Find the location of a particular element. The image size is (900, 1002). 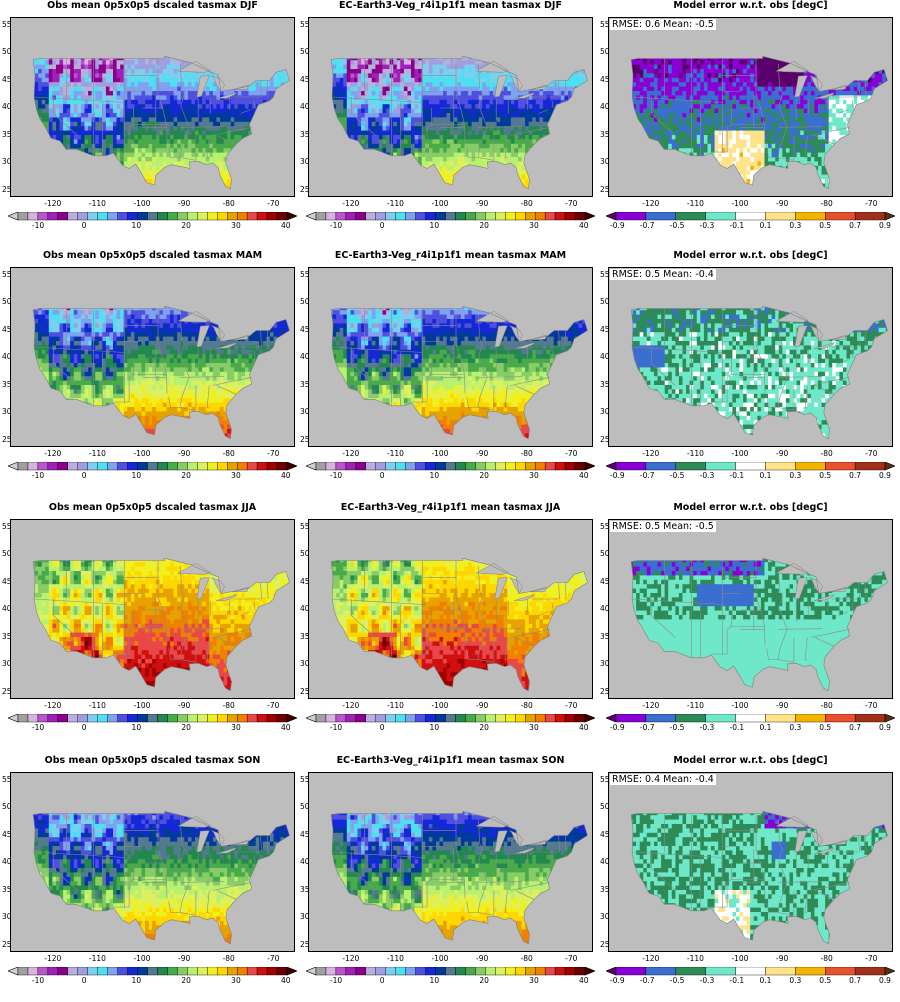

panel-title: Obs mean 0p5x0p5 dscaled tasmax DJF is located at coordinates (152, 5).